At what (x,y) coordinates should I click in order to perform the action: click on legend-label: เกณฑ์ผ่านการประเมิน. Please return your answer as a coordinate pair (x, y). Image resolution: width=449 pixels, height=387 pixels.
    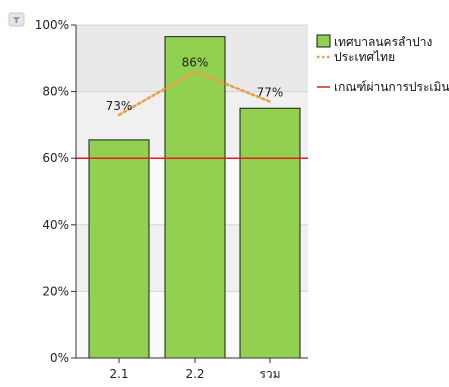
    Looking at the image, I should click on (391, 87).